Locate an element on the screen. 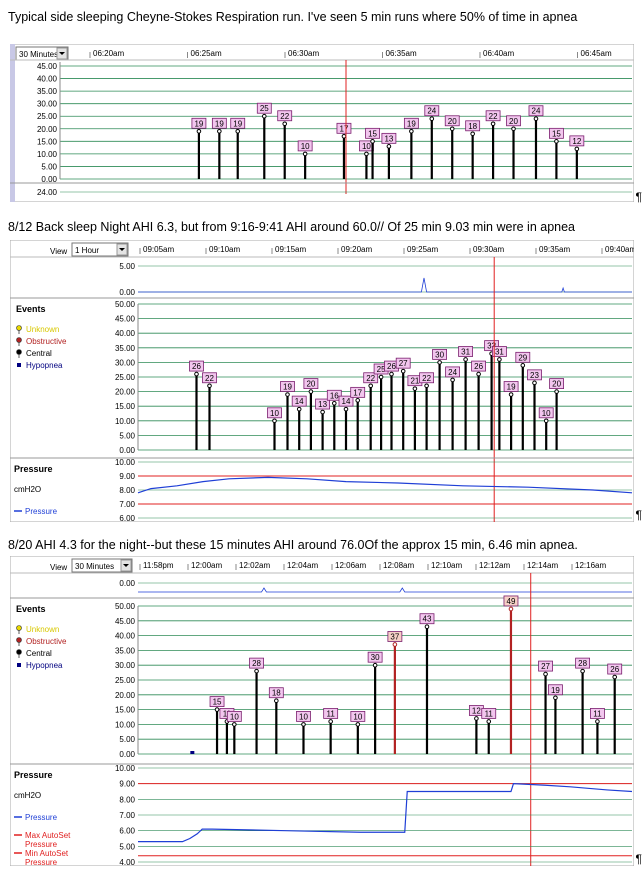 The image size is (644, 869). pressure-y-tick: 6.00 is located at coordinates (127, 831).